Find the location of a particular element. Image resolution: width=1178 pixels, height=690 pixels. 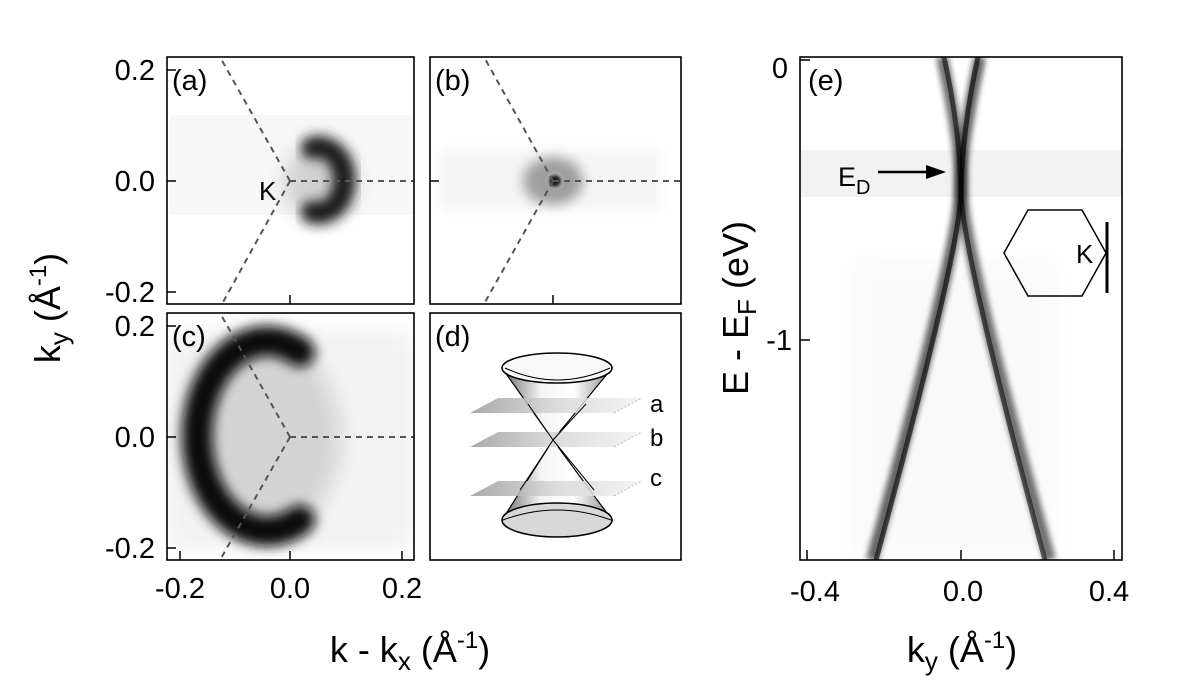

ky-tick-label-0.4: 0.4 is located at coordinates (1109, 592).